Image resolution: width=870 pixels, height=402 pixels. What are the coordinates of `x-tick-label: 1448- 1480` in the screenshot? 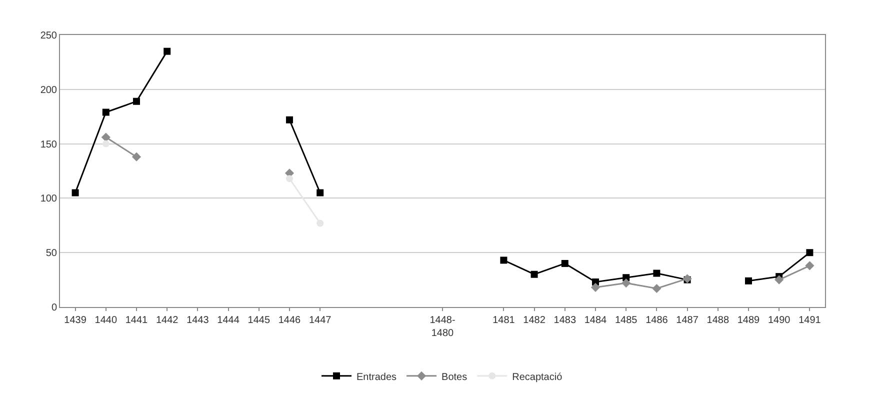 It's located at (443, 327).